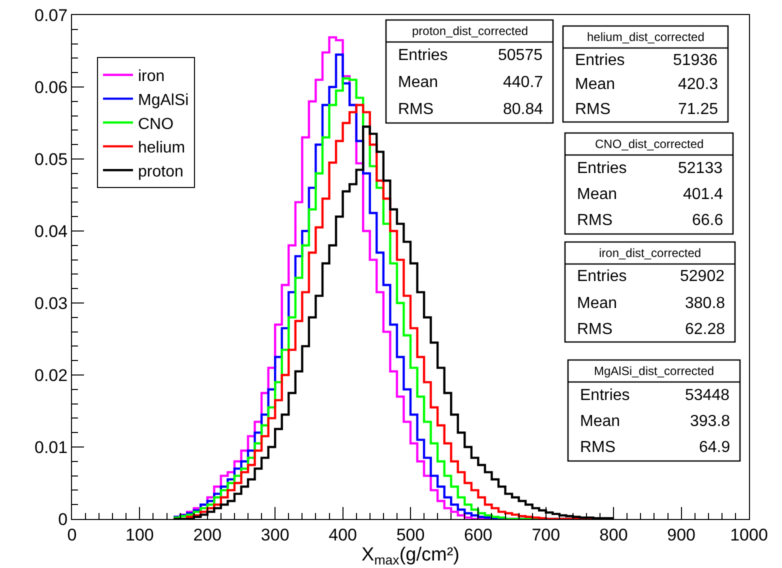 The height and width of the screenshot is (568, 782). I want to click on x-tick-label: 600, so click(478, 534).